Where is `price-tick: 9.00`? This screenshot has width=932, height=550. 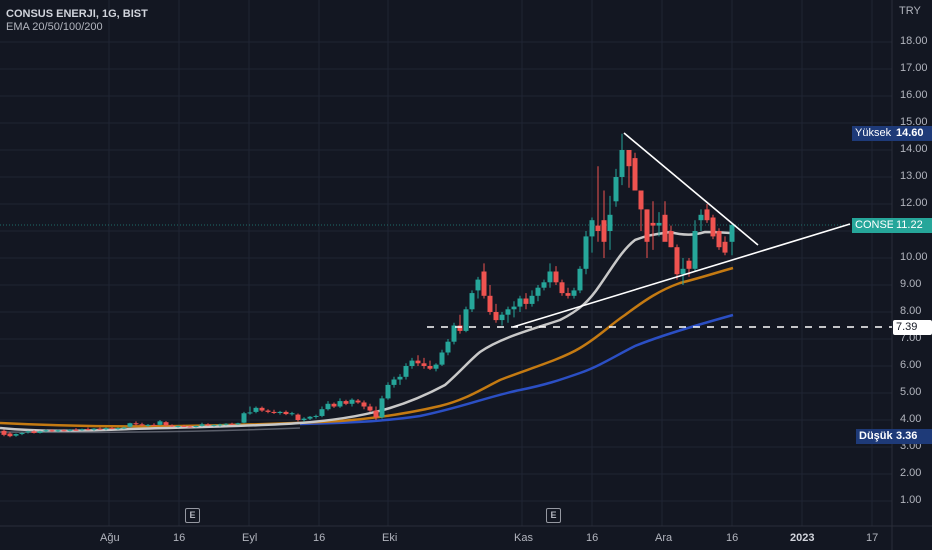
price-tick: 9.00 is located at coordinates (911, 284).